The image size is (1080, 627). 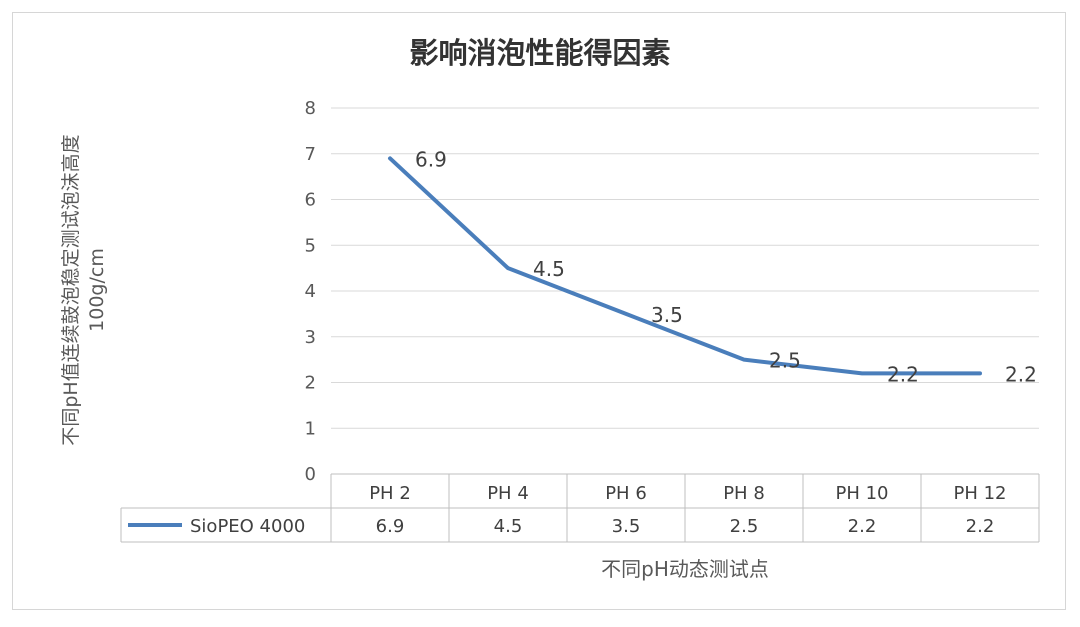 What do you see at coordinates (626, 526) in the screenshot?
I see `table-cell: 3.5` at bounding box center [626, 526].